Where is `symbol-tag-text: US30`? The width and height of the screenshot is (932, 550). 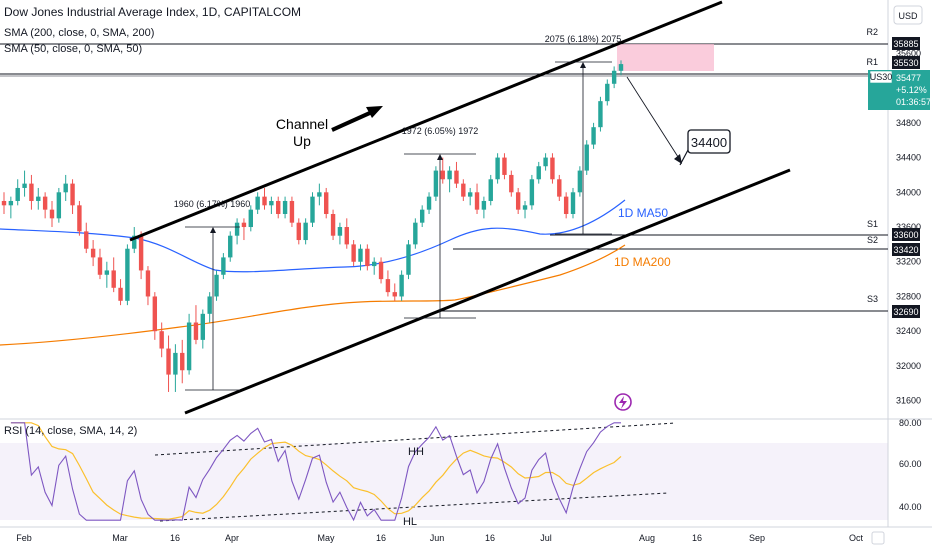 symbol-tag-text: US30 is located at coordinates (881, 77).